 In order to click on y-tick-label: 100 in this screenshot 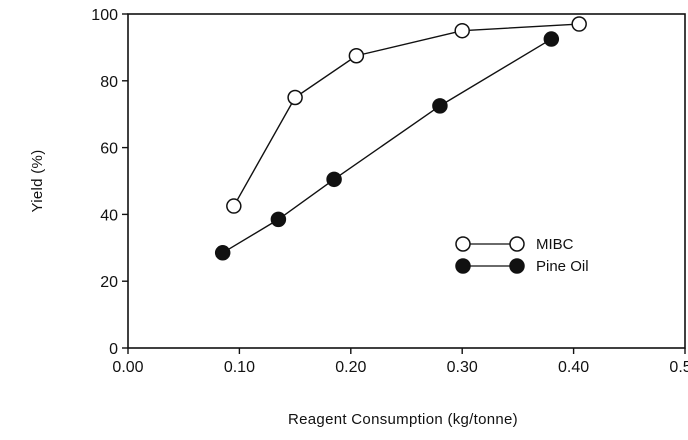, I will do `click(104, 15)`.